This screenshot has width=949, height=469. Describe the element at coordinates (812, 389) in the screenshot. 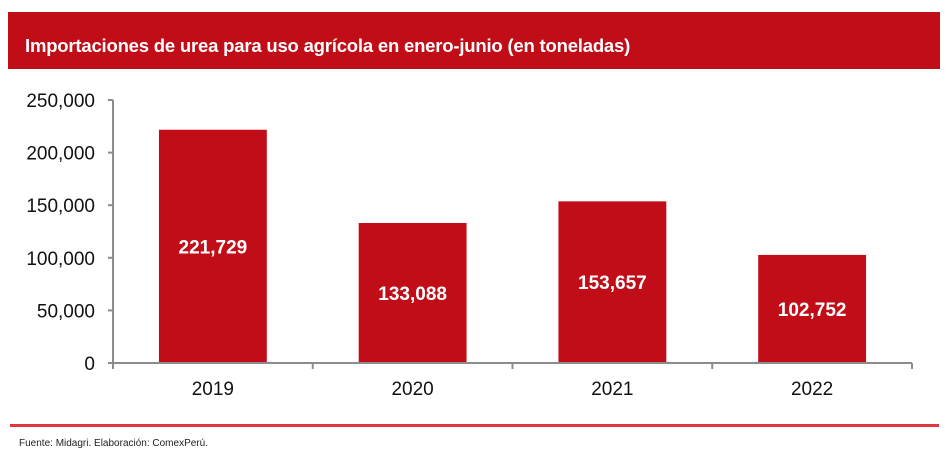

I see `x-tick-label: 2022` at that location.